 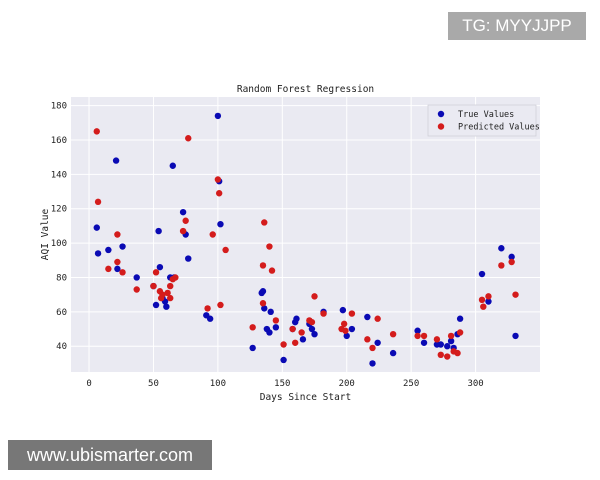 I want to click on x-tick-label: 50, so click(x=153, y=384).